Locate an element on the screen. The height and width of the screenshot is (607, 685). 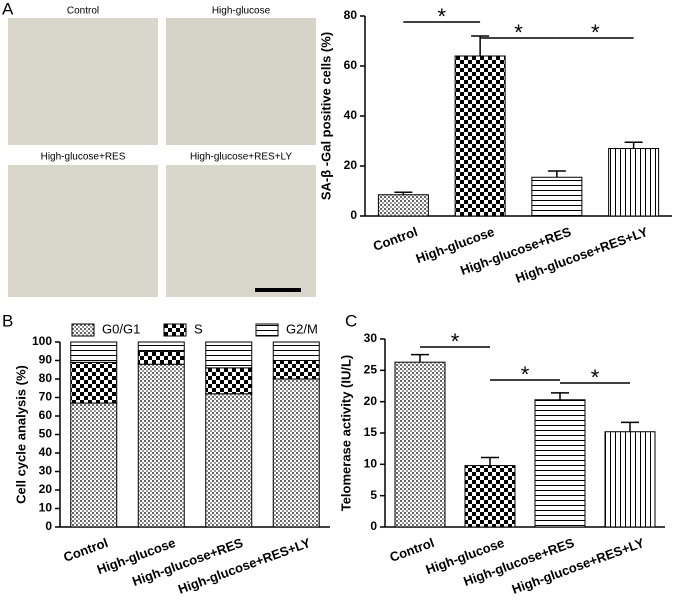
y-tick-label: 70 is located at coordinates (46, 397).